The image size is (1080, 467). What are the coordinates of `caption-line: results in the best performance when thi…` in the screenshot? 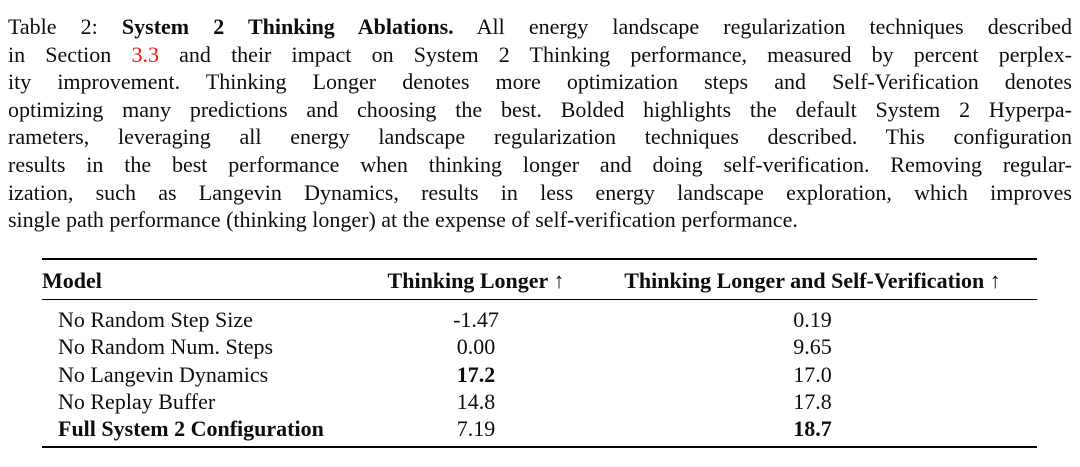 It's located at (540, 165).